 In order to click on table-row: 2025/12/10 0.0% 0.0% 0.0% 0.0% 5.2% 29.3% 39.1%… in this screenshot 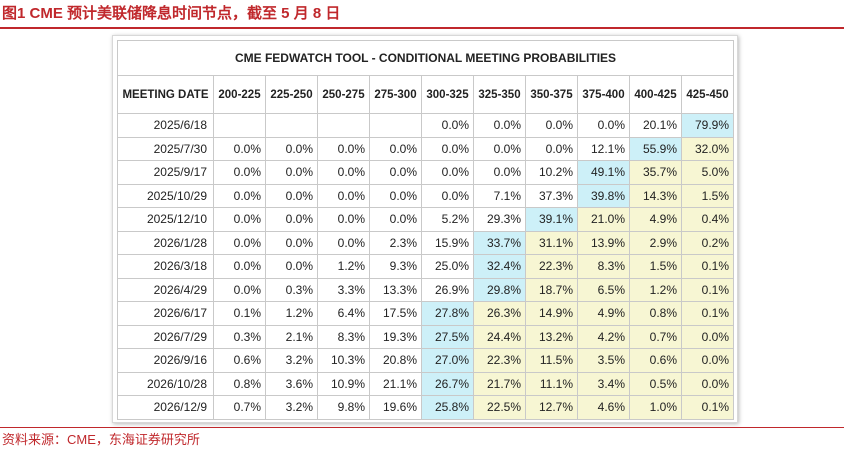, I will do `click(425, 219)`.